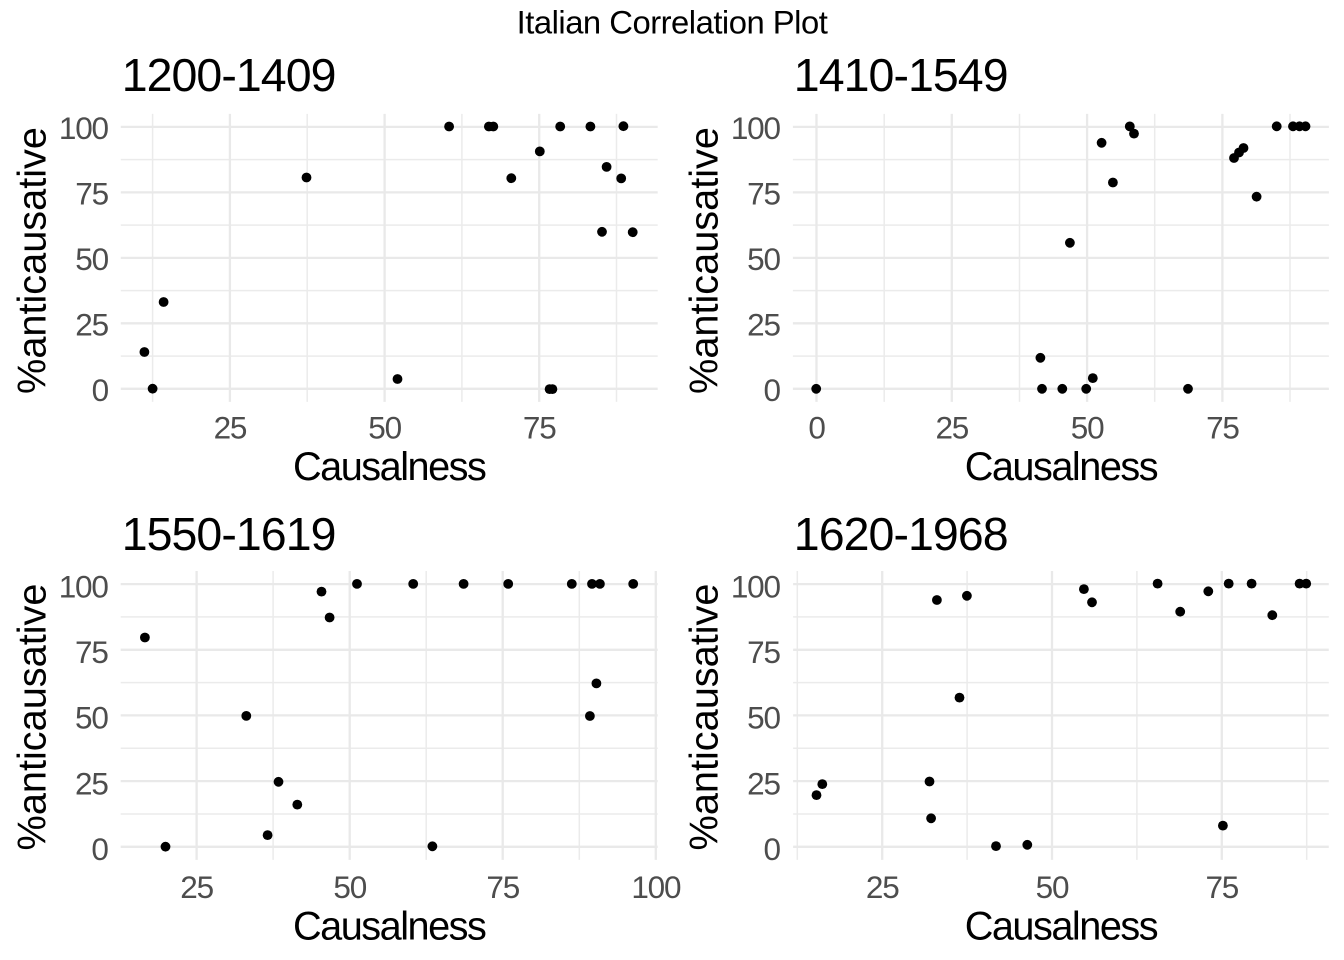 Image resolution: width=1344 pixels, height=960 pixels. What do you see at coordinates (229, 534) in the screenshot?
I see `svg-text: 1550-1619` at bounding box center [229, 534].